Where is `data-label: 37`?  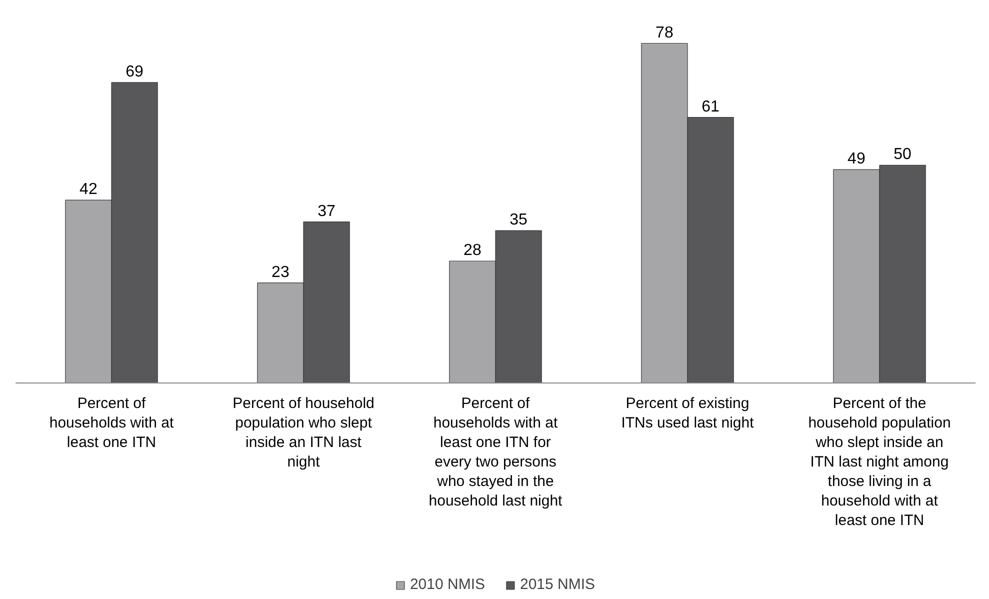 data-label: 37 is located at coordinates (327, 211).